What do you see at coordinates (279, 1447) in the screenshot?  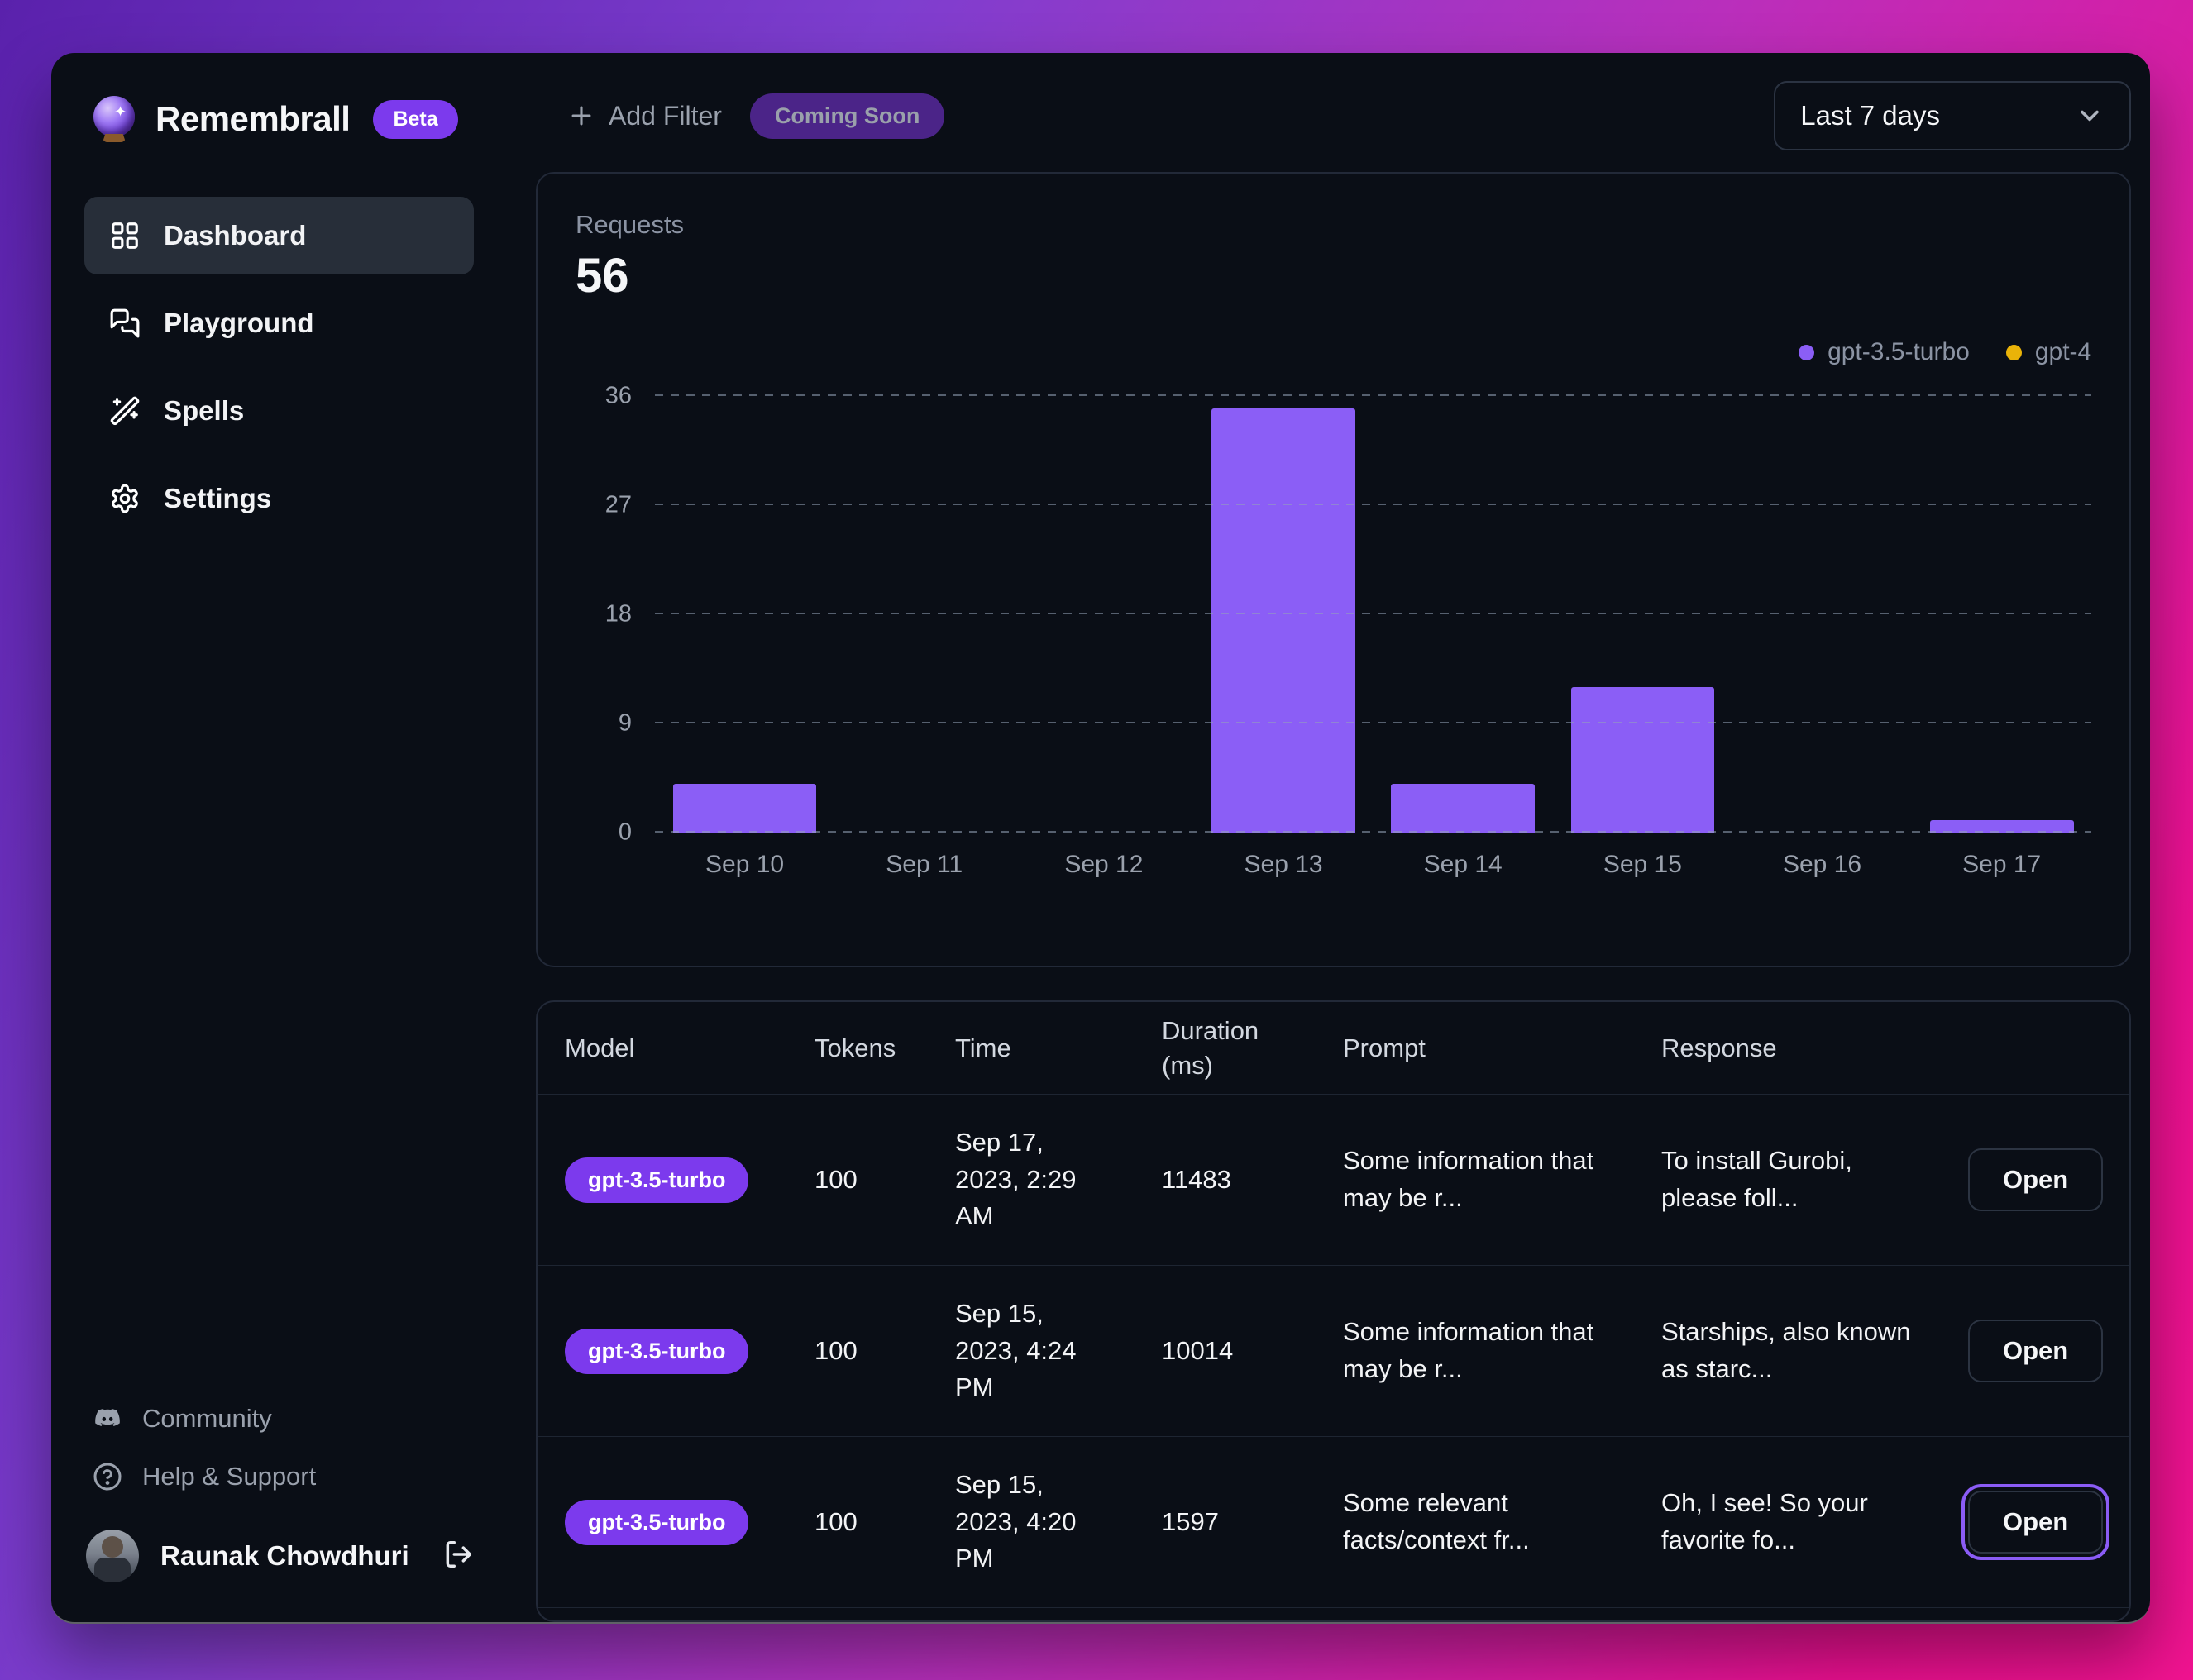 I see `sidebar-footer: Community Help & Support` at bounding box center [279, 1447].